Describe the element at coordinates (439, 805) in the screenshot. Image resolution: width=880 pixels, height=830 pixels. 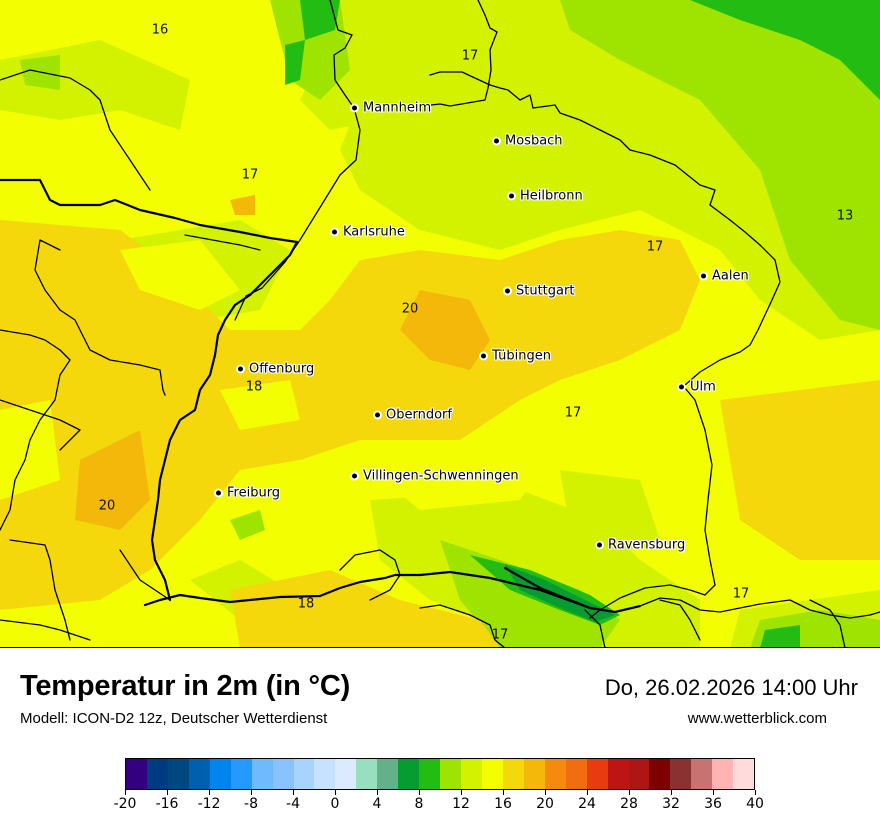
I see `colorbar-ticks: -20 -16 -12 -8 -4 0 4 8 12 16 20 24 28 32 36 40` at that location.